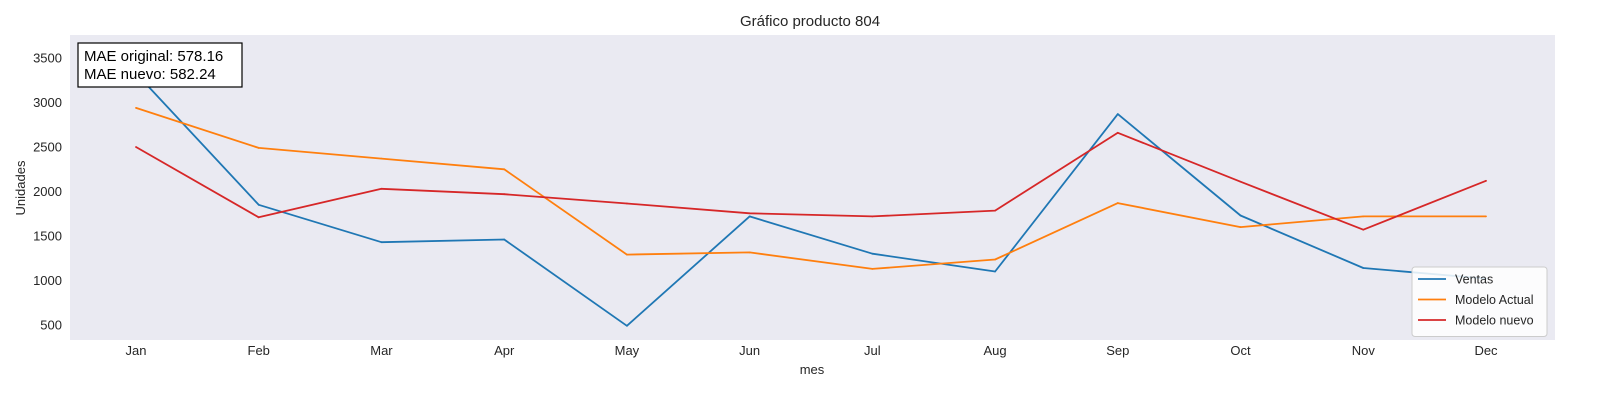  I want to click on x-tick-label: Apr, so click(504, 350).